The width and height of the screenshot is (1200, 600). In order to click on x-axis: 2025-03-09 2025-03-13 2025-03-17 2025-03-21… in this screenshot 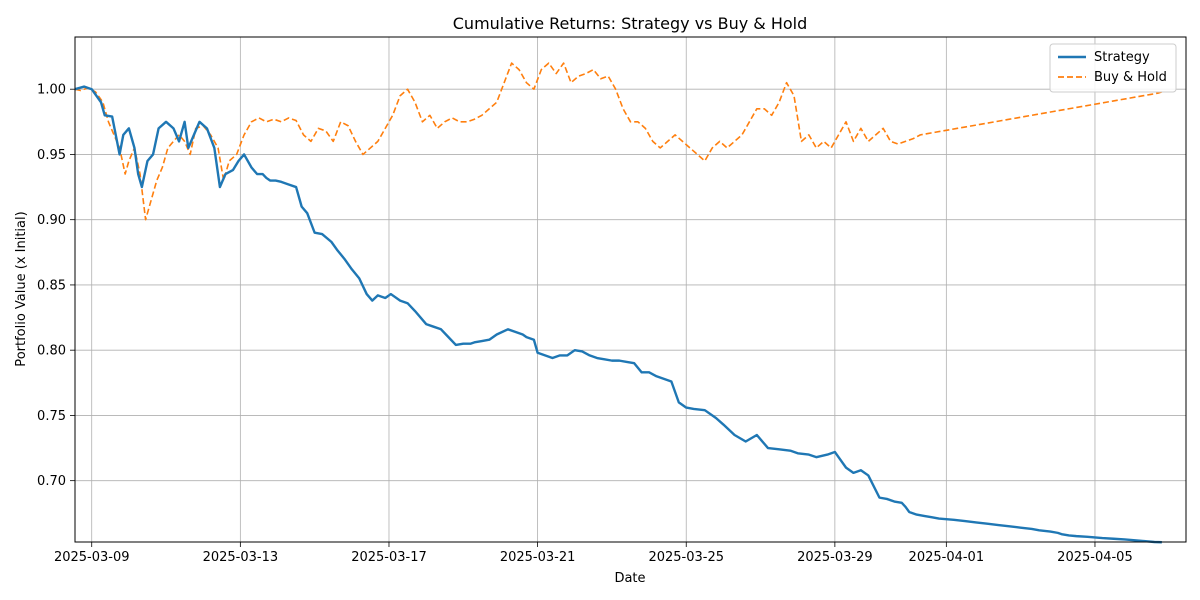, I will do `click(593, 553)`.